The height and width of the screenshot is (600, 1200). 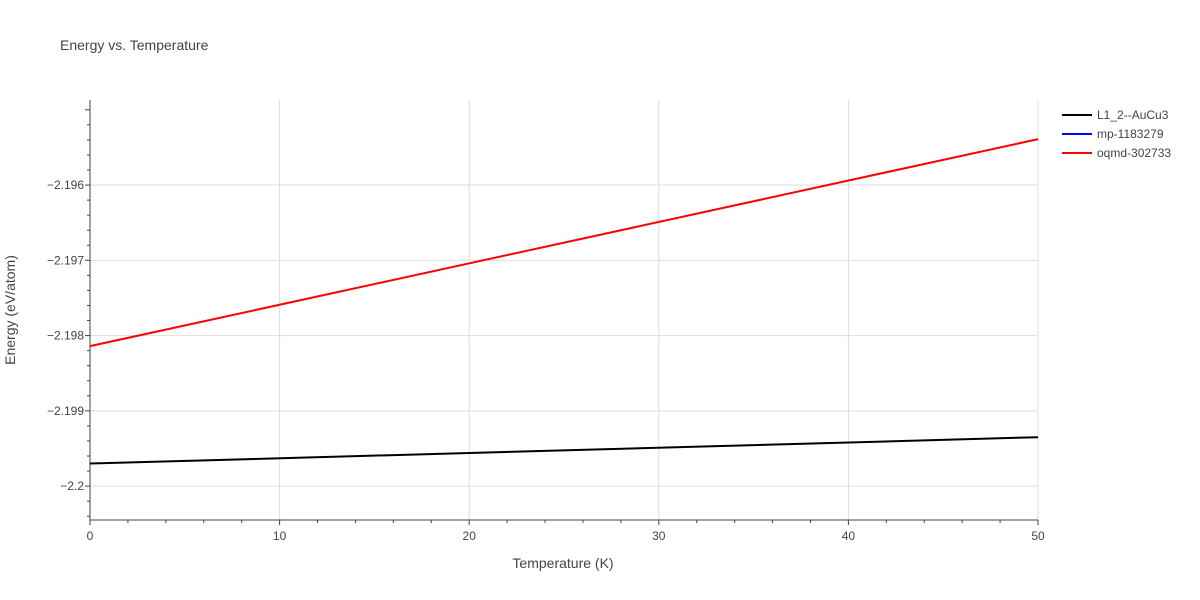 I want to click on x-tick-label: 40, so click(x=849, y=536).